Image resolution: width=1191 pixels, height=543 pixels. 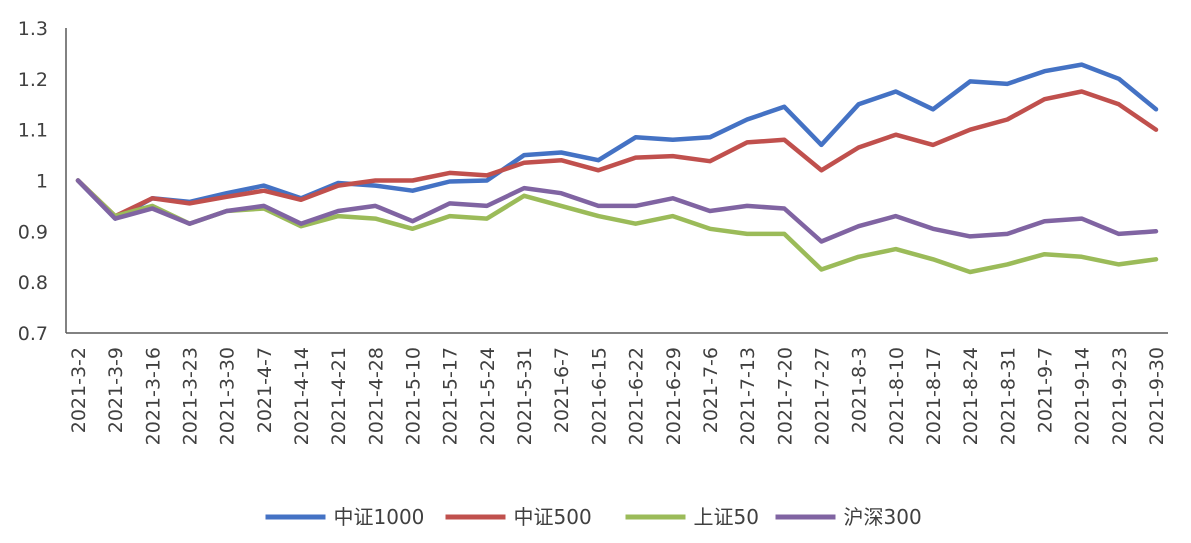 I want to click on x-tick-label: 2021-8-24, so click(x=971, y=396).